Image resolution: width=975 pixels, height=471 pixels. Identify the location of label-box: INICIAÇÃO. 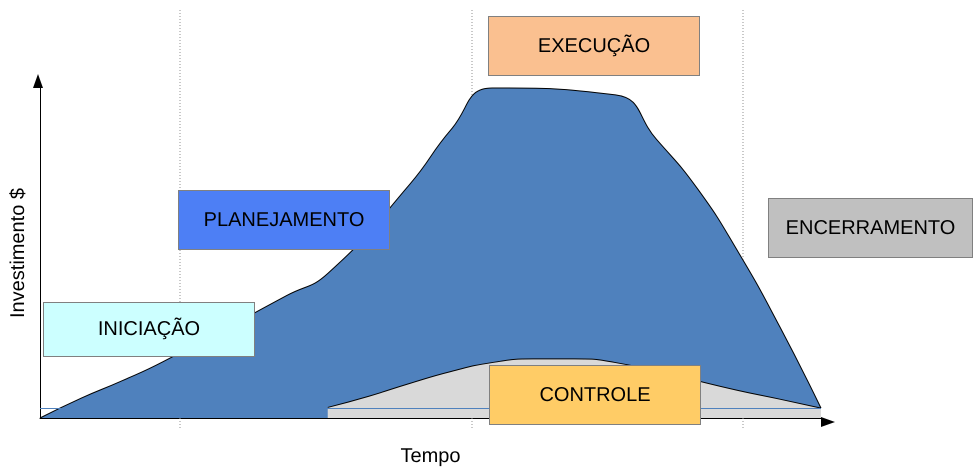
(149, 329).